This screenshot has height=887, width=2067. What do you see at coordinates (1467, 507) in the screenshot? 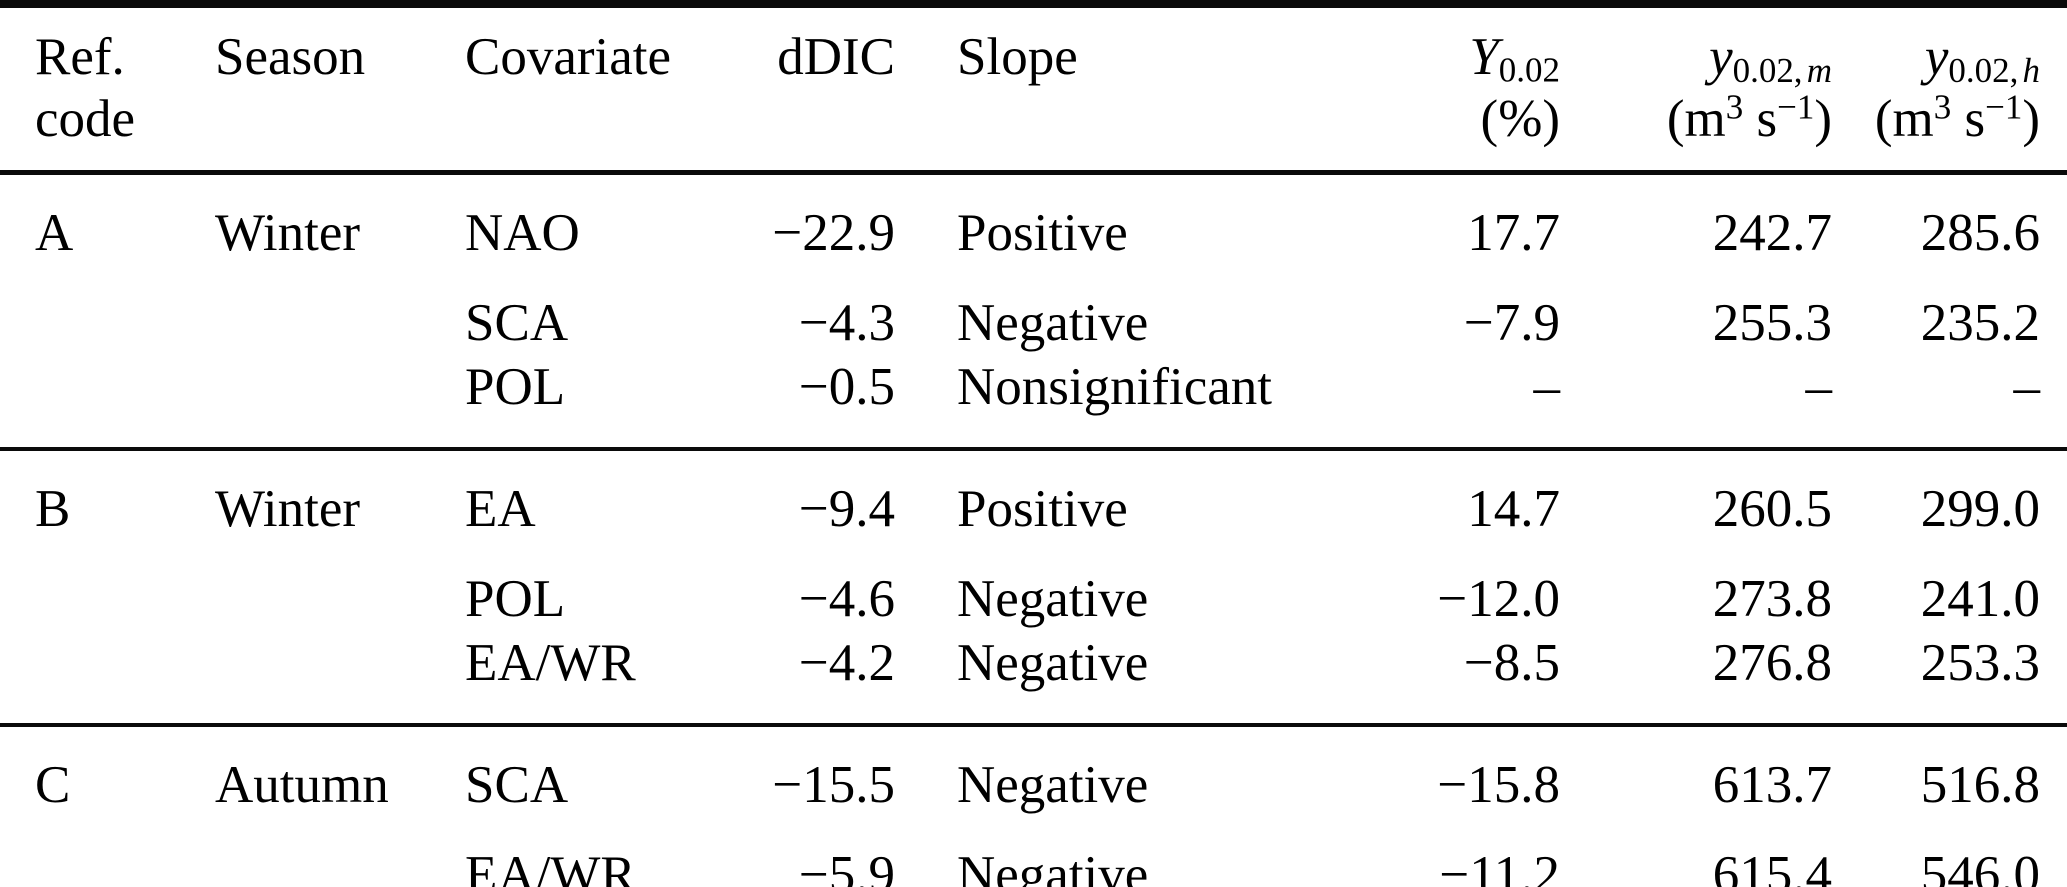
I see `cell-y-pct: 14.7` at bounding box center [1467, 507].